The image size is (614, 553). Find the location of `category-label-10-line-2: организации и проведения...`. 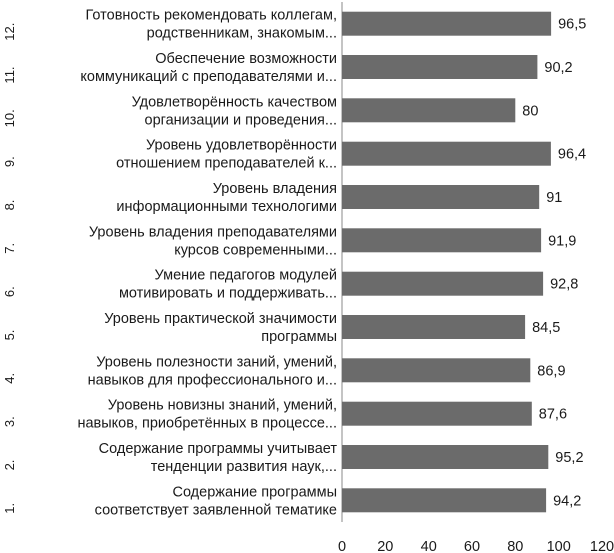

category-label-10-line-2: организации и проведения... is located at coordinates (241, 120).